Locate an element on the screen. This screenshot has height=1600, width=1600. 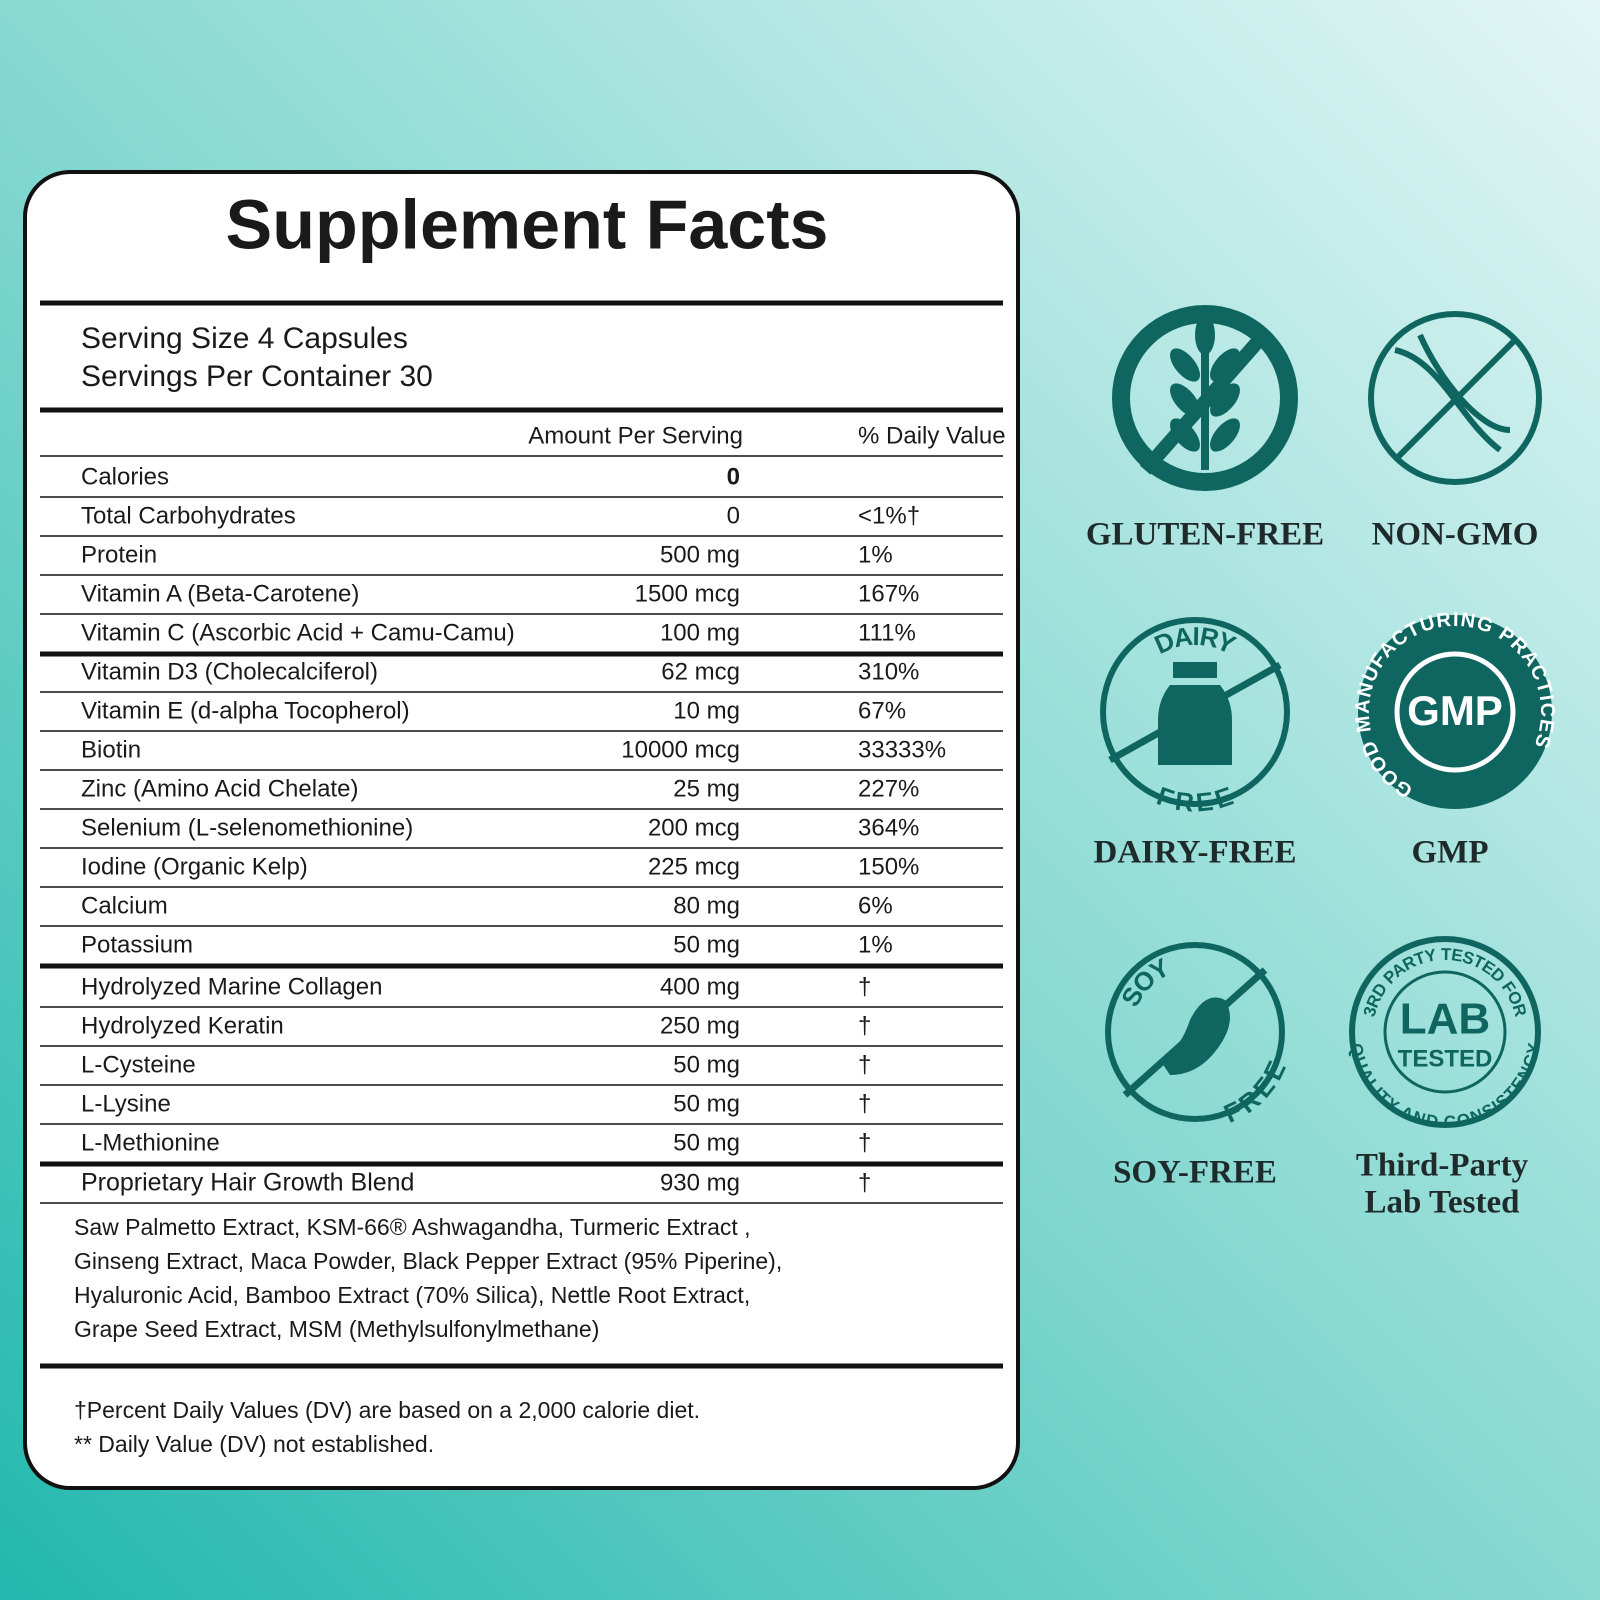
nutrient-amount: 500 mg is located at coordinates (700, 554).